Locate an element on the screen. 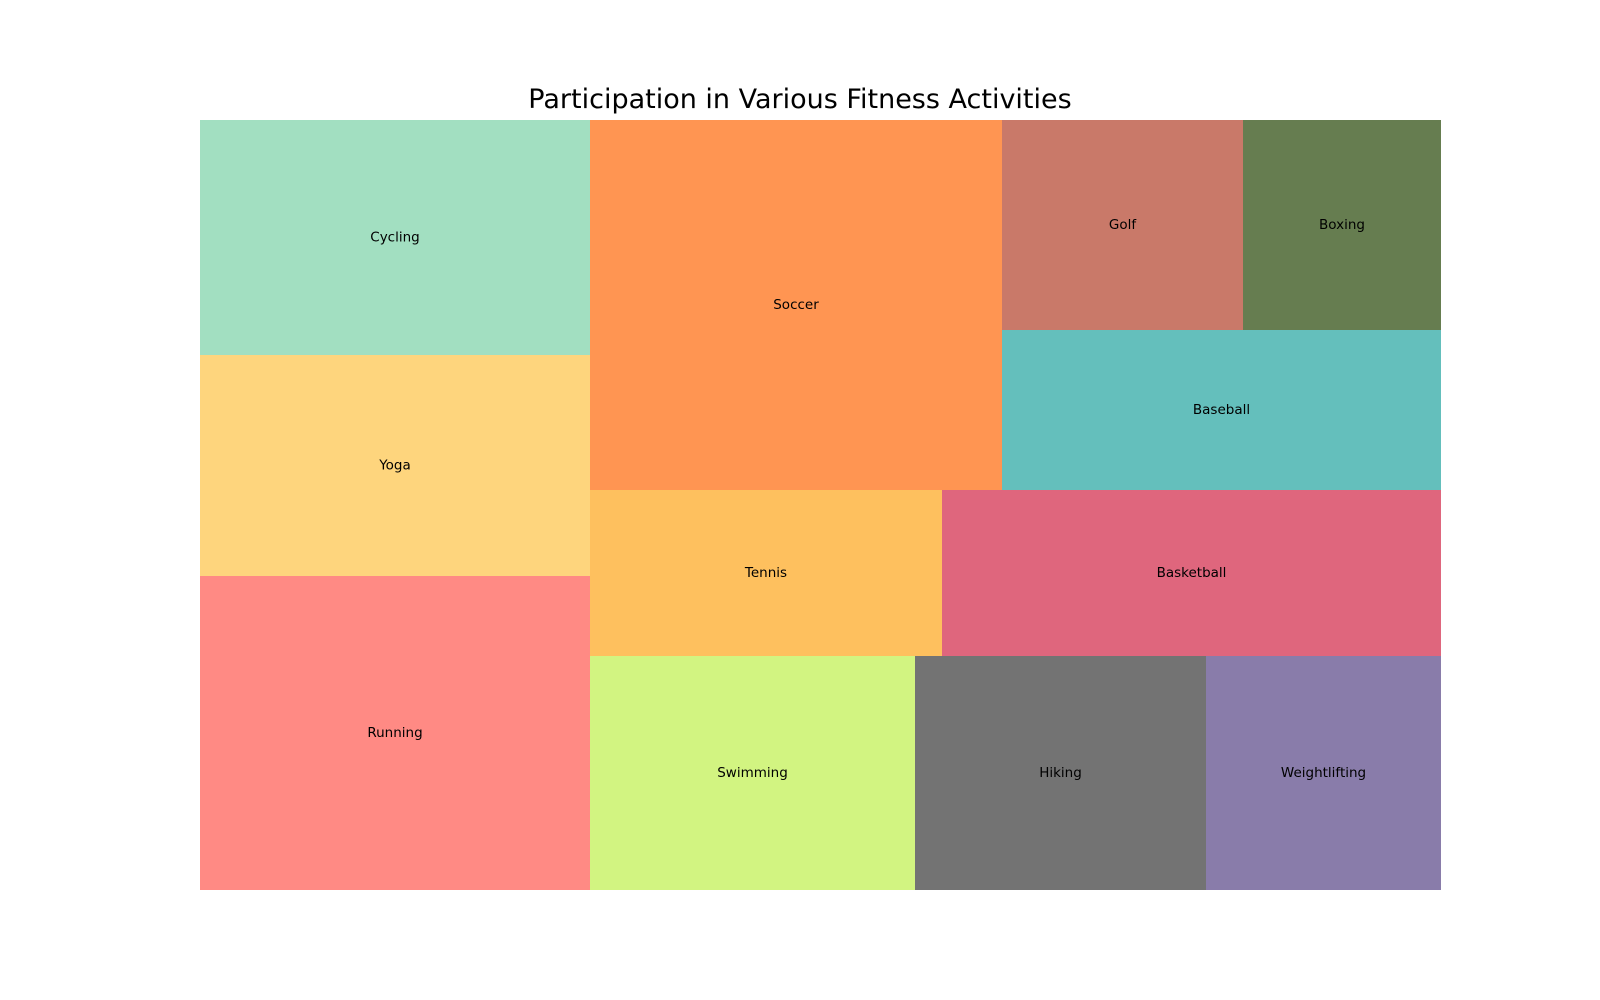  treemap-label-cycling: Cycling is located at coordinates (394, 238).